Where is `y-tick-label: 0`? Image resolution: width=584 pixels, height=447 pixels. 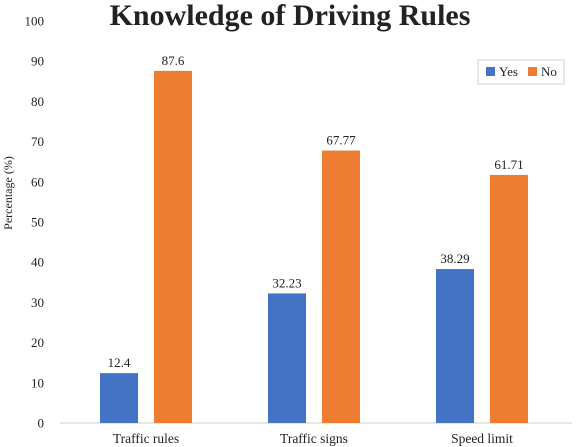
y-tick-label: 0 is located at coordinates (41, 423).